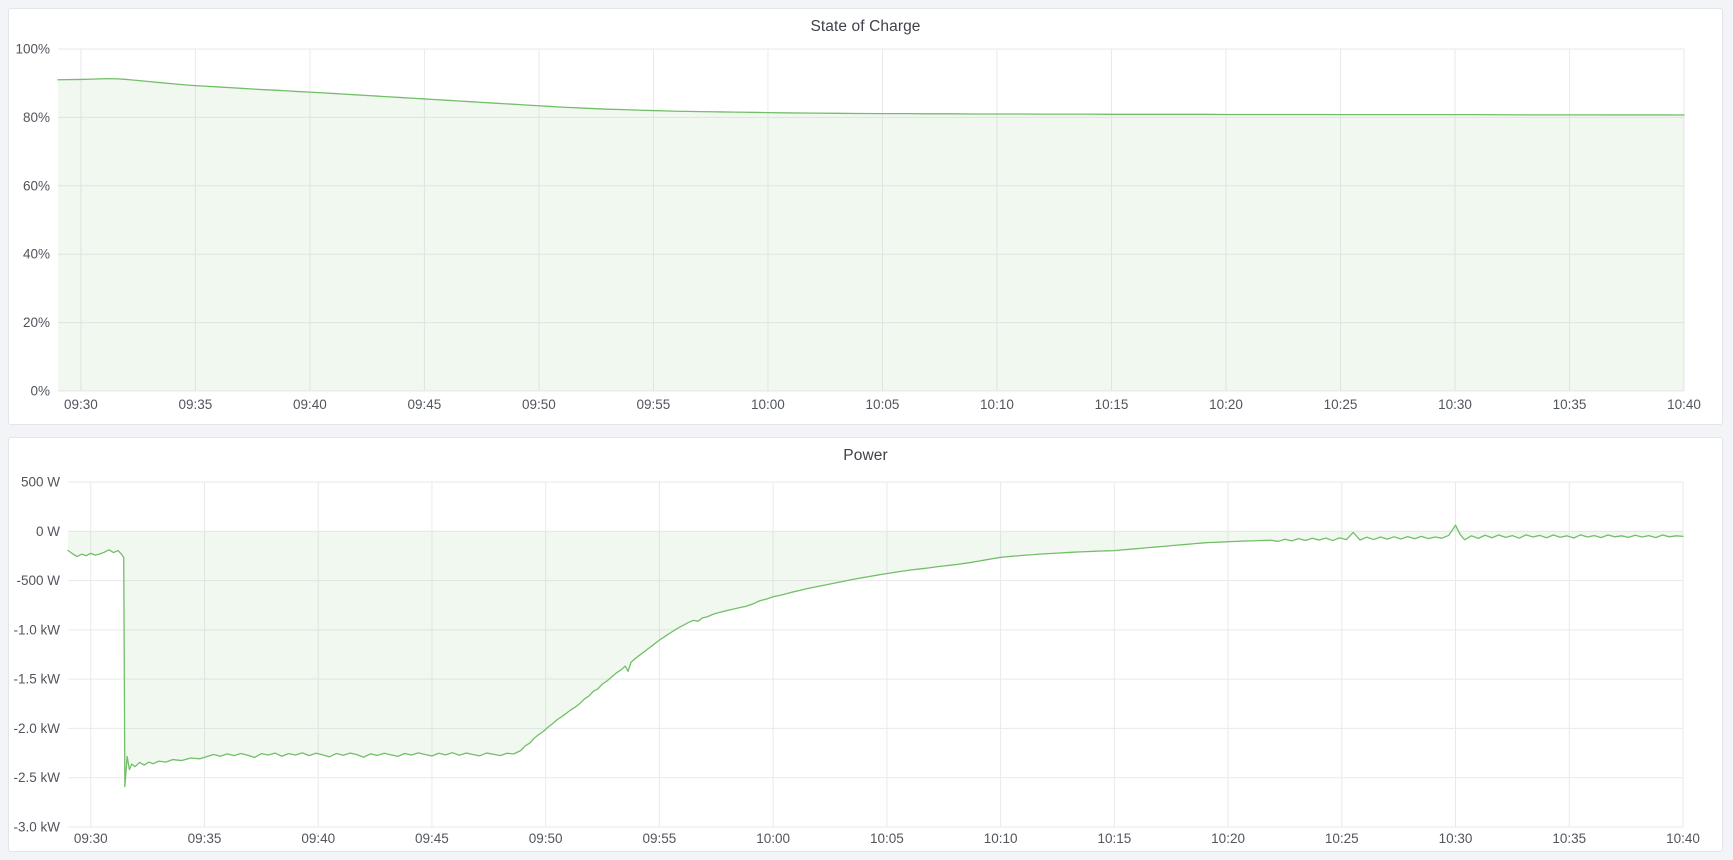 This screenshot has width=1733, height=860. What do you see at coordinates (36, 777) in the screenshot?
I see `y-axis-tick-label: -2.5 kW` at bounding box center [36, 777].